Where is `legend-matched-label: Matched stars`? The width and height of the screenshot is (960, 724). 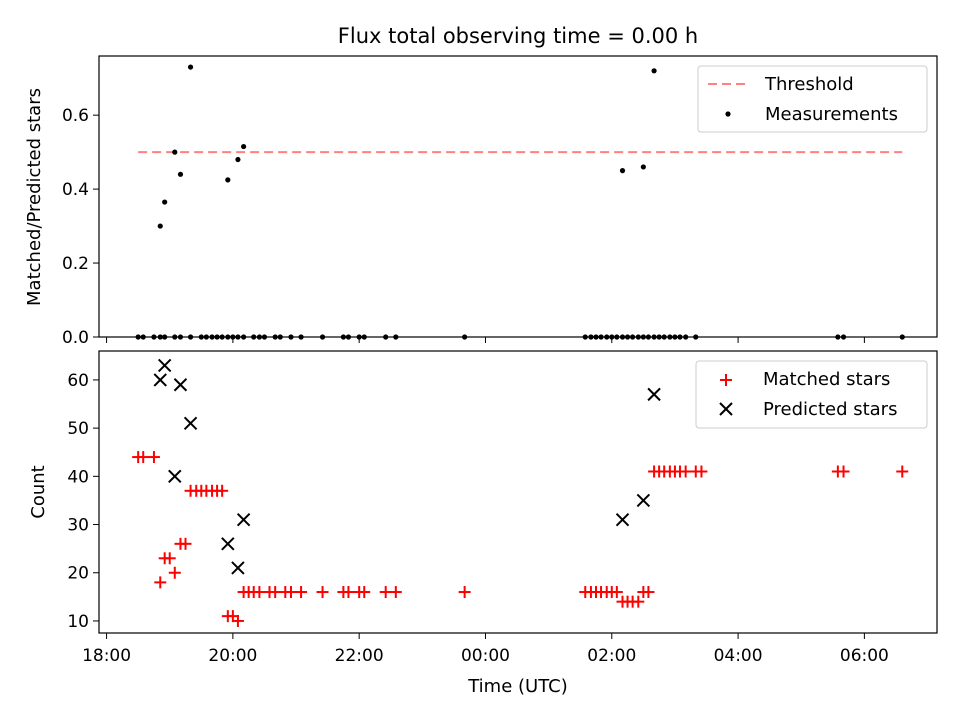
legend-matched-label: Matched stars is located at coordinates (826, 379).